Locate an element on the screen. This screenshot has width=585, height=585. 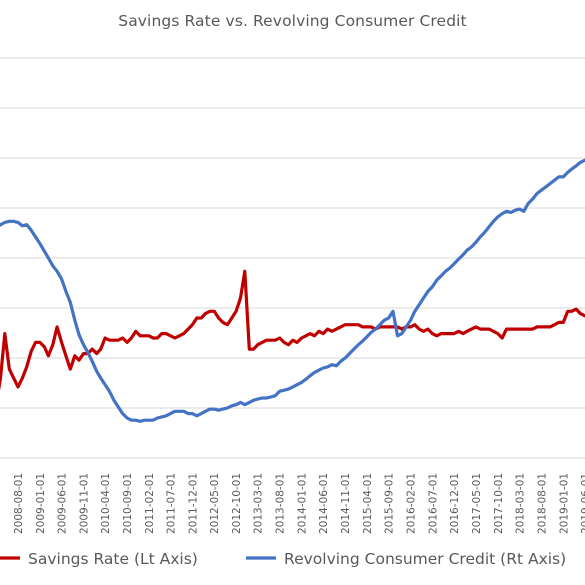
x-tick-label: 2018-03-01 is located at coordinates (520, 503).